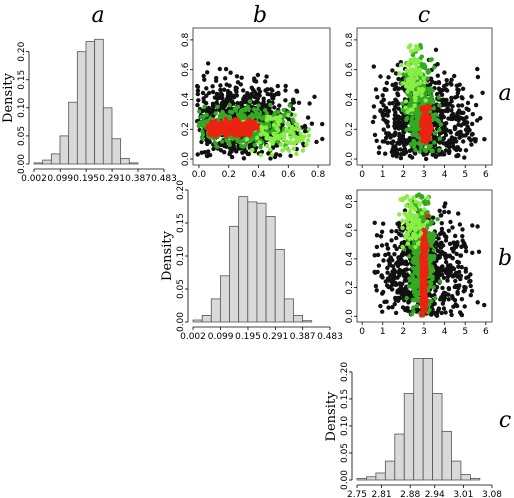  I want to click on x-tick-label: 2, so click(404, 332).